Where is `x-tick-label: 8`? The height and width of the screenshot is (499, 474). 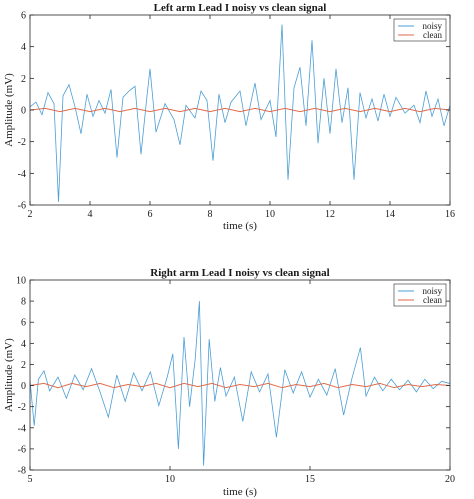
x-tick-label: 8 is located at coordinates (210, 214).